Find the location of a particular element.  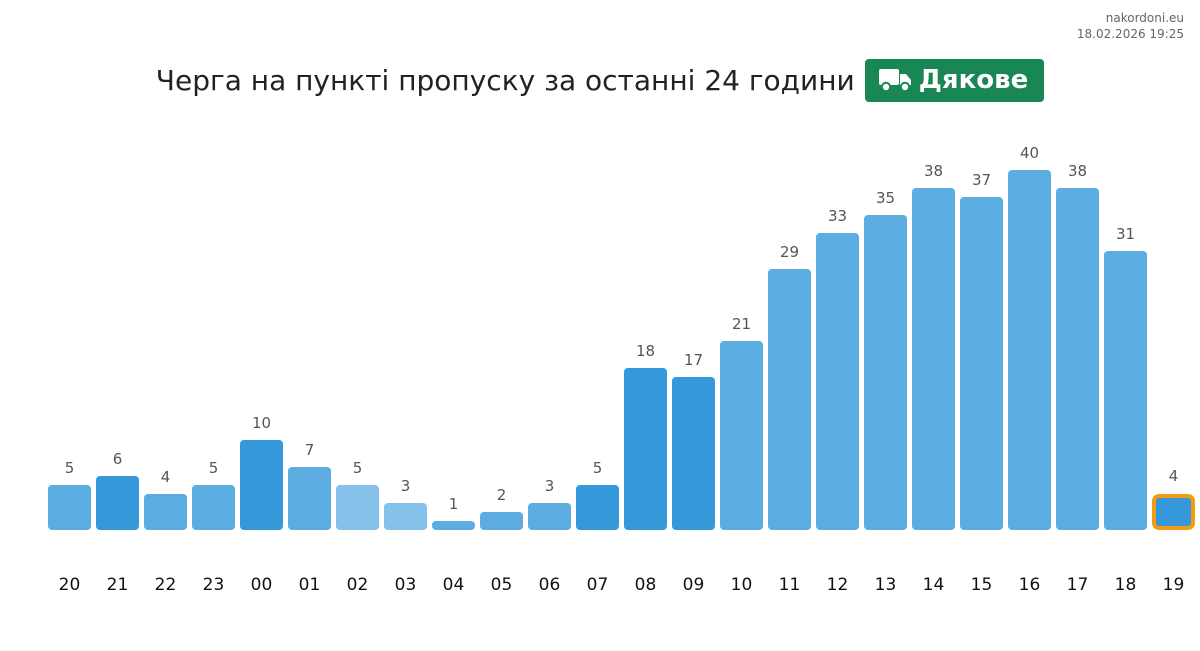

x-tick-label: 23 is located at coordinates (214, 585).